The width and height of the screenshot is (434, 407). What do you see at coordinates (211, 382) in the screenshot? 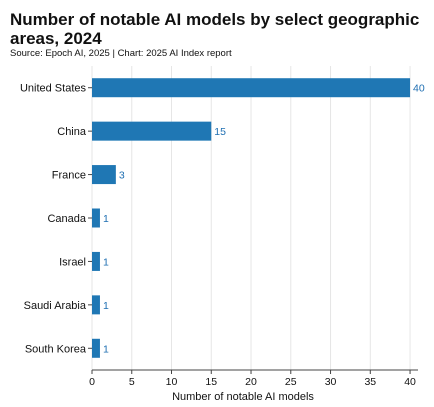
I see `x-tick-label: 15` at bounding box center [211, 382].